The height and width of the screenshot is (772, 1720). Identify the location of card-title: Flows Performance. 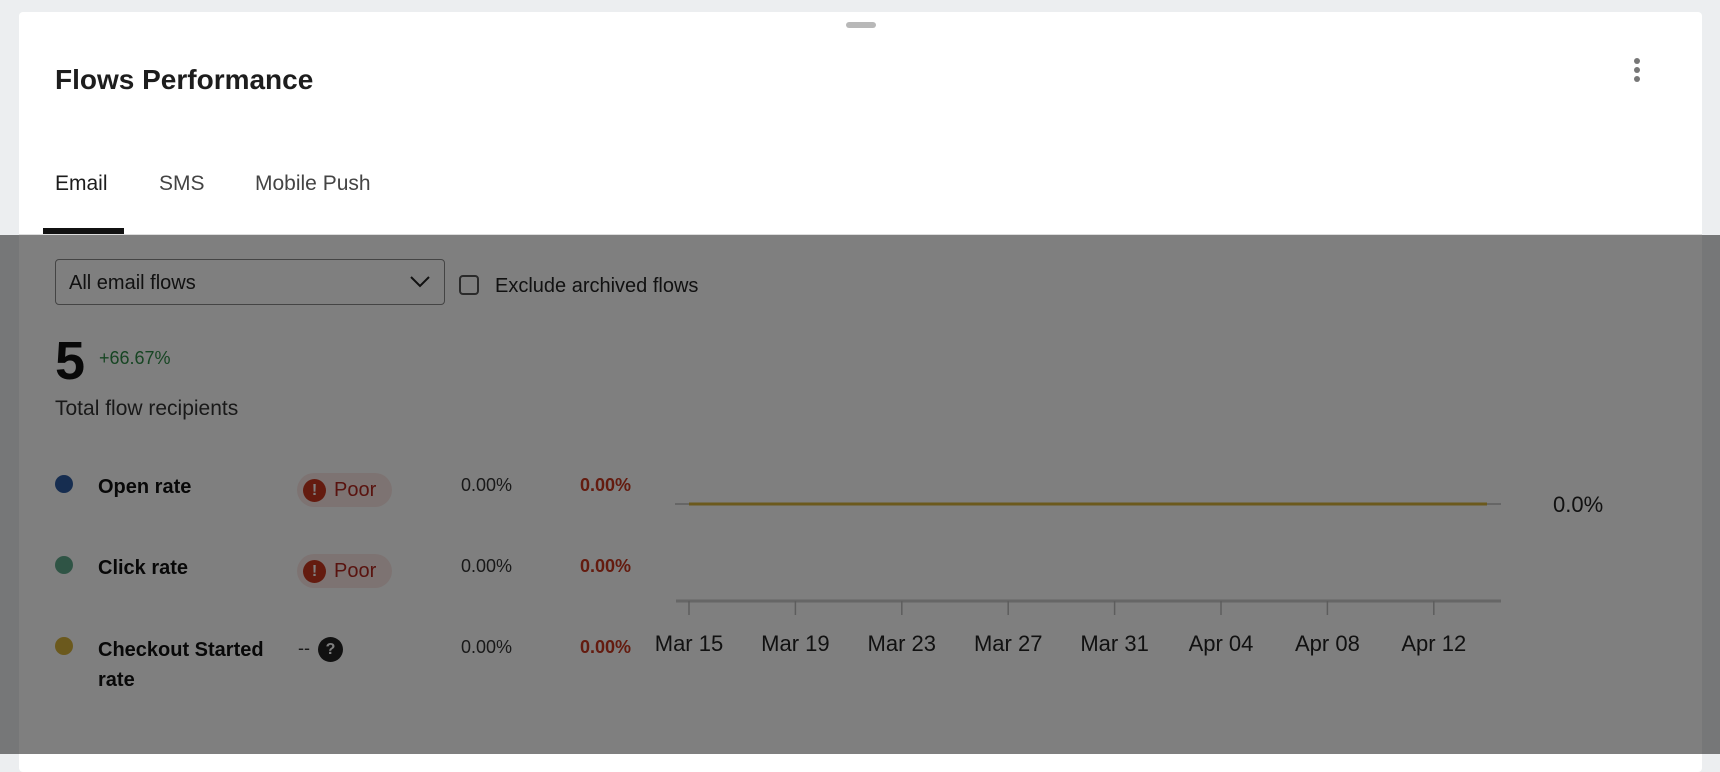
(184, 79).